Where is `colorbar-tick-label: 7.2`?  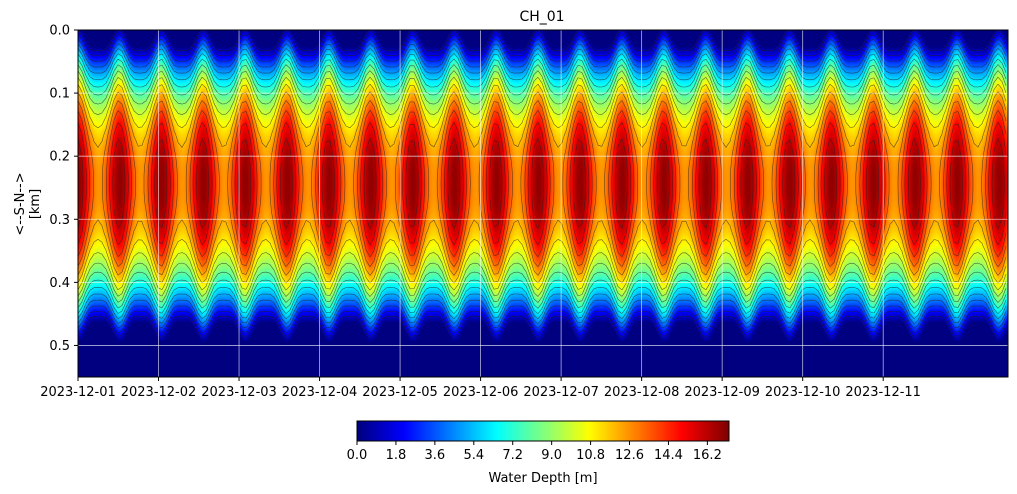
colorbar-tick-label: 7.2 is located at coordinates (512, 455).